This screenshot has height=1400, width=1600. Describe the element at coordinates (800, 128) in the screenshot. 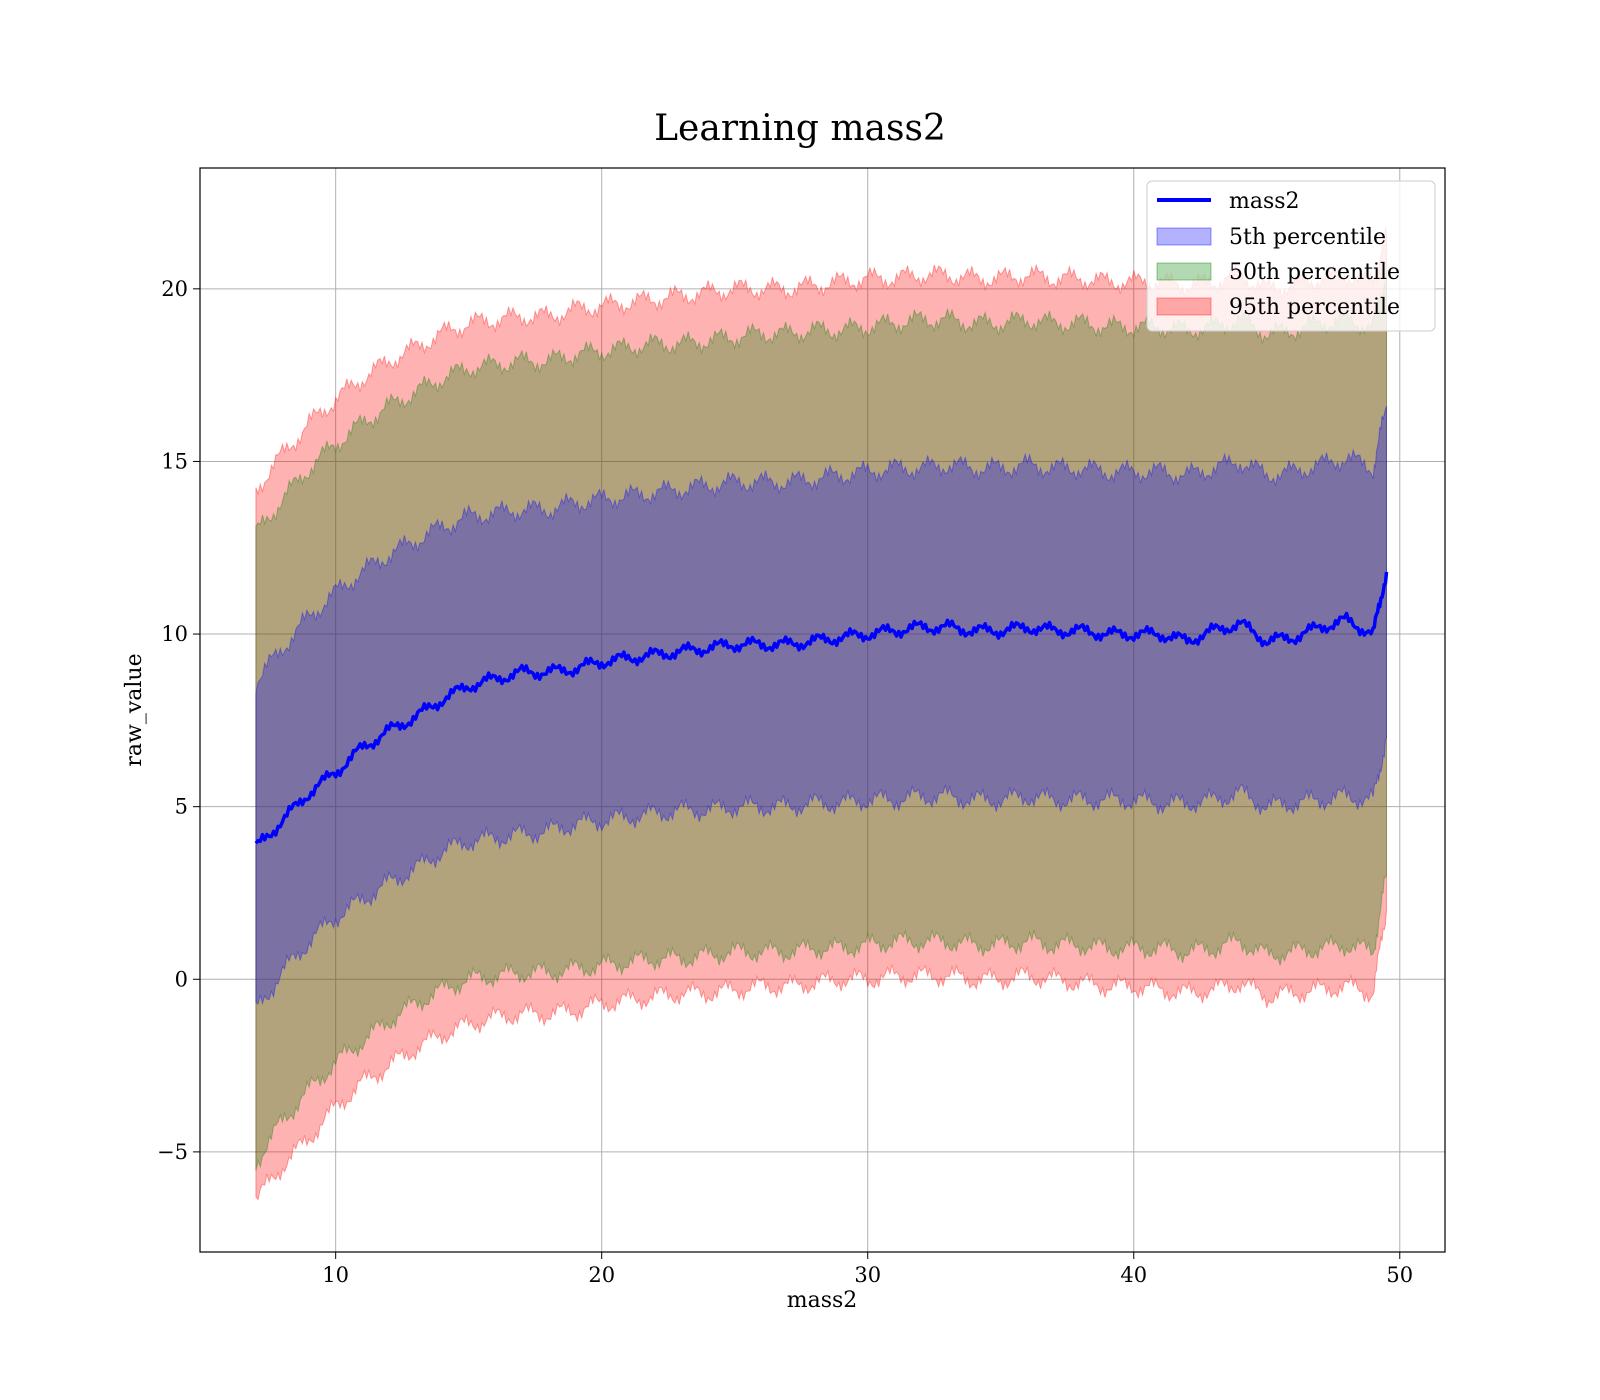

I see `chart-title: Learning mass2` at that location.